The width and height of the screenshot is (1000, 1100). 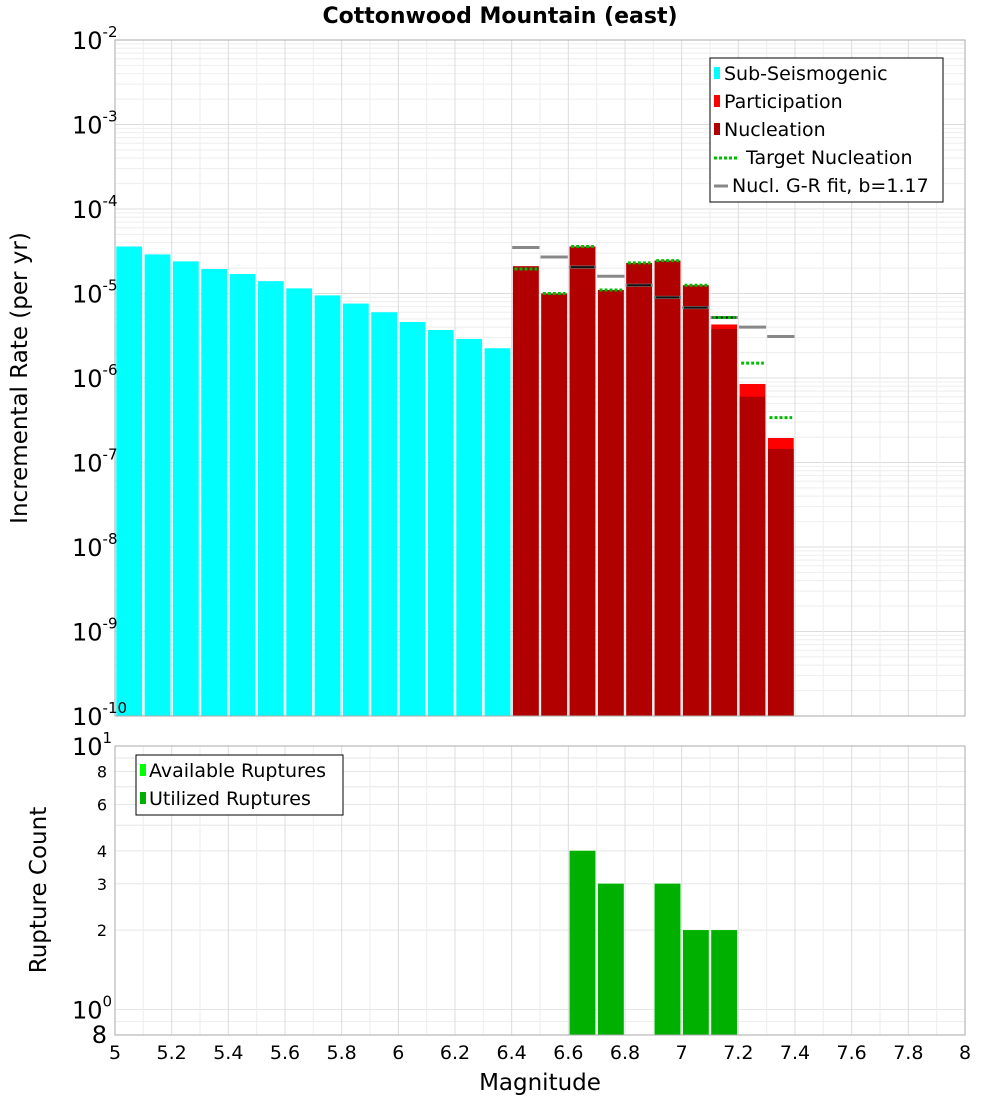 What do you see at coordinates (20, 378) in the screenshot?
I see `y-axis-label-rate: Incremental Rate (per yr)` at bounding box center [20, 378].